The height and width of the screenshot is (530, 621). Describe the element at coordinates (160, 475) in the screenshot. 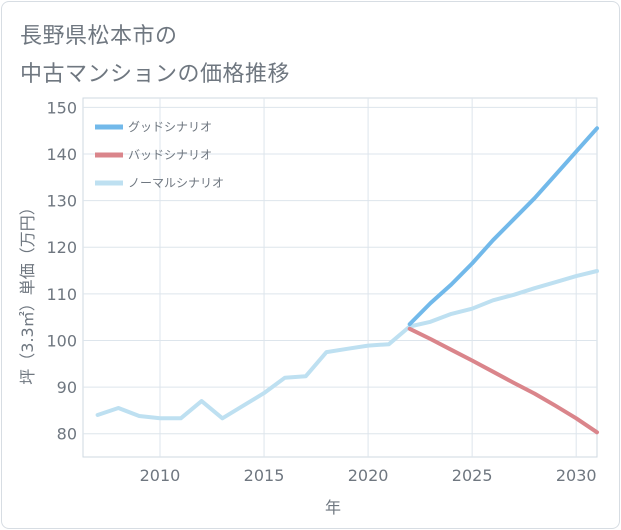

I see `x-tick-label: 2010` at that location.